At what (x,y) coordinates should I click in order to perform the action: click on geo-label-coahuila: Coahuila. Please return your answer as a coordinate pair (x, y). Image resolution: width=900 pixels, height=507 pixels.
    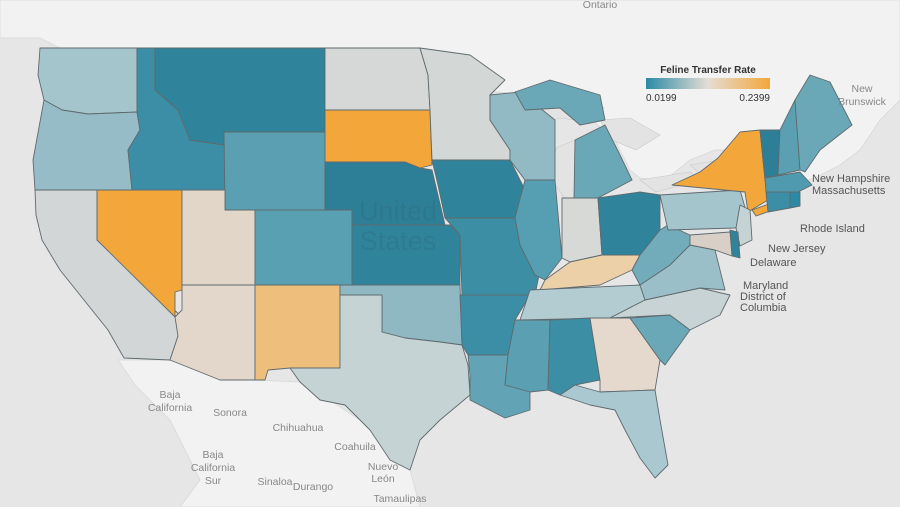
    Looking at the image, I should click on (355, 447).